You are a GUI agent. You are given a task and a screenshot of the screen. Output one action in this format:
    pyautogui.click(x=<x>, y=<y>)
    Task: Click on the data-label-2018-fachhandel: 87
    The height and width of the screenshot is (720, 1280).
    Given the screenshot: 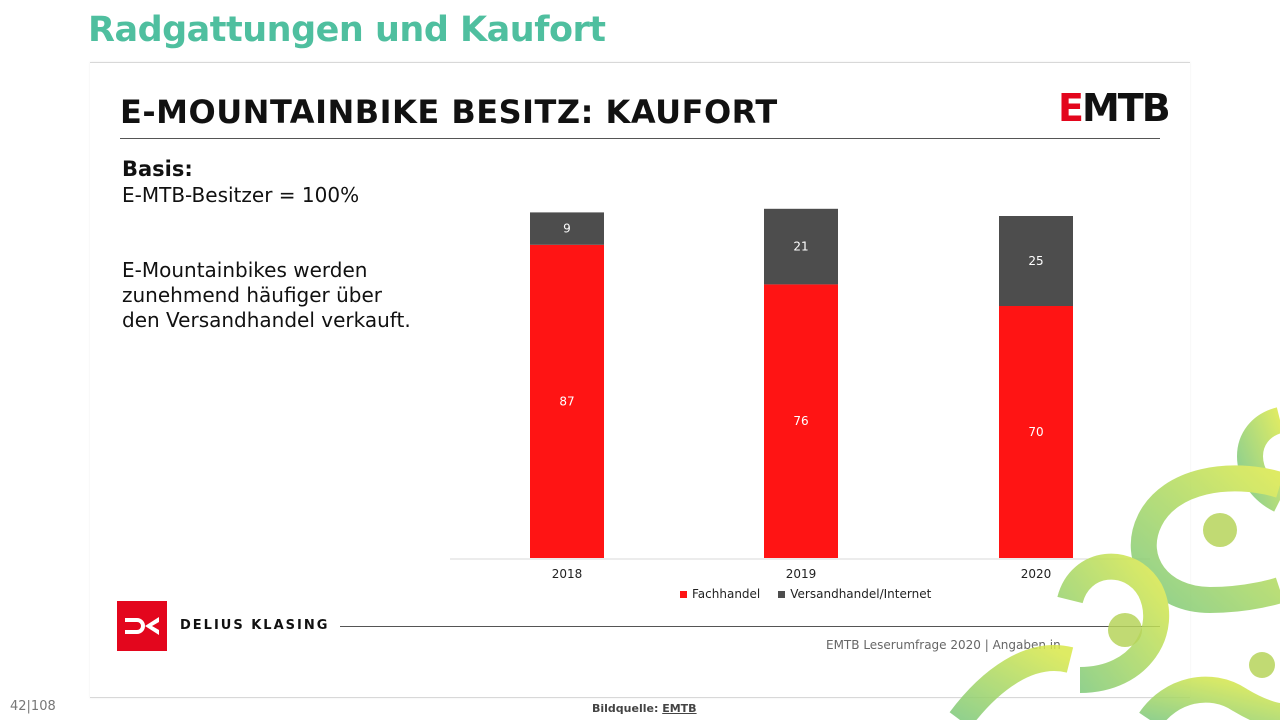 What is the action you would take?
    pyautogui.click(x=566, y=401)
    